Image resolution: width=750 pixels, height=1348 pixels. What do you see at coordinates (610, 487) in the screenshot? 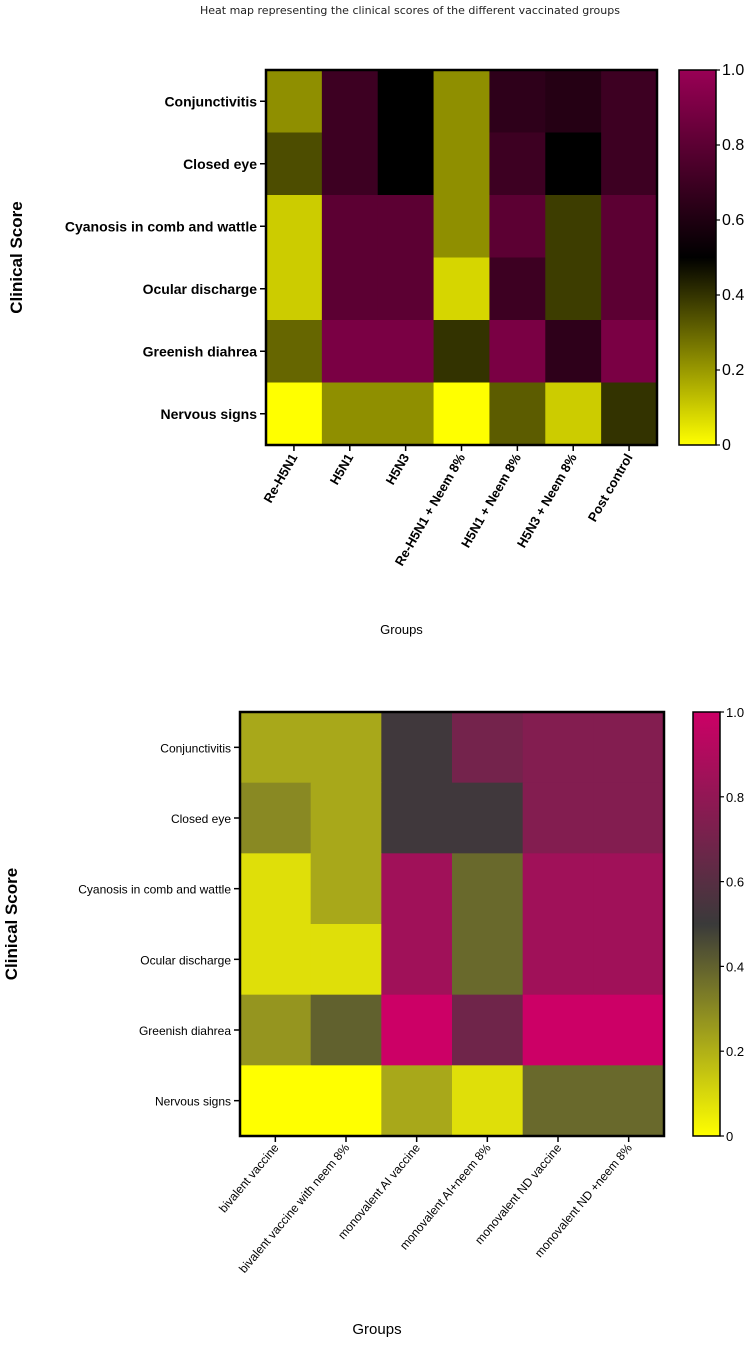
I see `column-label: Post control` at bounding box center [610, 487].